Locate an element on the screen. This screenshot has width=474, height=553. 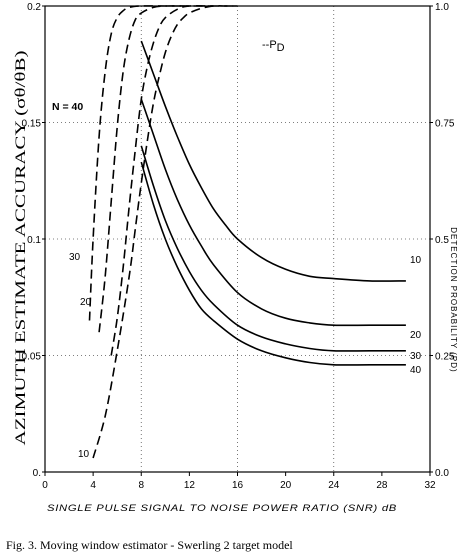
legend-label: --PD is located at coordinates (273, 46).